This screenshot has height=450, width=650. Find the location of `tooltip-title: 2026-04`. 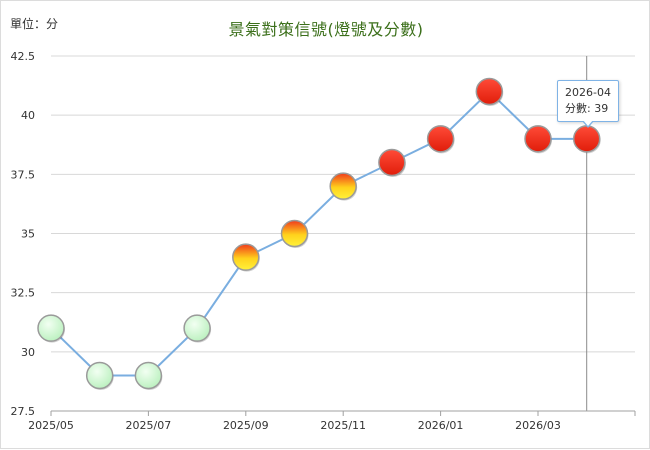

tooltip-title: 2026-04 is located at coordinates (588, 92).